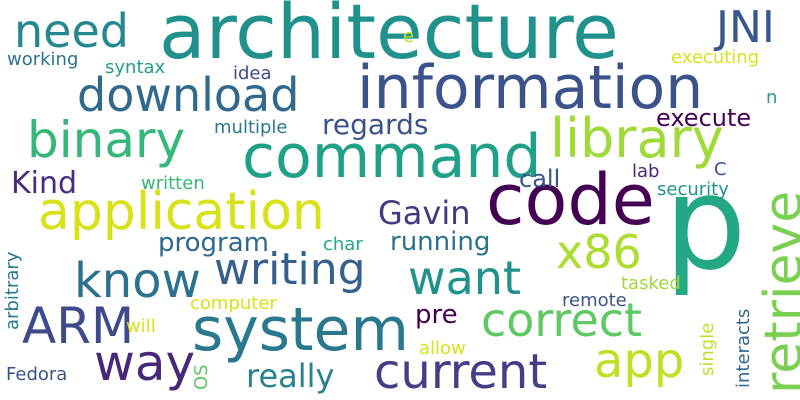 The image size is (800, 400). What do you see at coordinates (343, 244) in the screenshot?
I see `word-char: char` at bounding box center [343, 244].